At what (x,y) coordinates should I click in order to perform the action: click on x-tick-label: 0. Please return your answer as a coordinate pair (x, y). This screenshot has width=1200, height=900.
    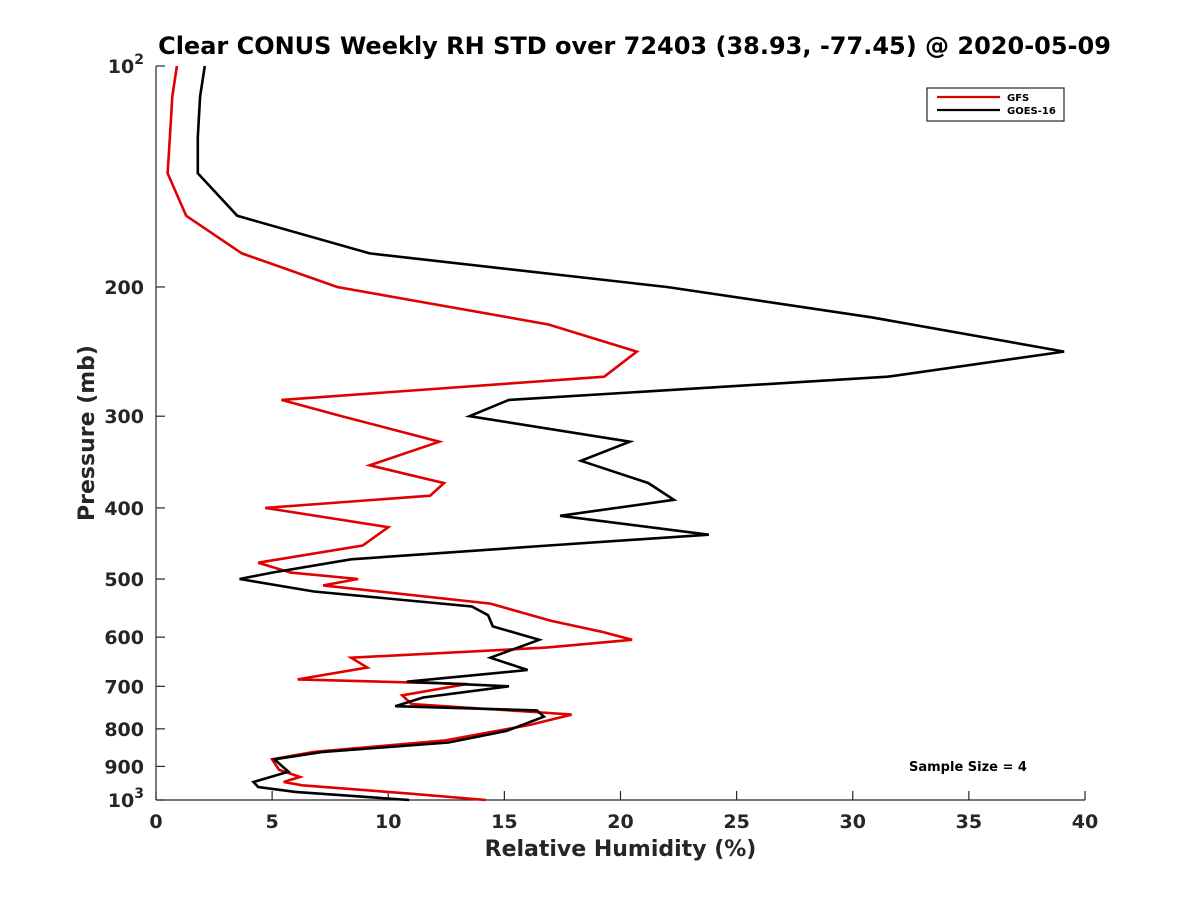
    Looking at the image, I should click on (155, 822).